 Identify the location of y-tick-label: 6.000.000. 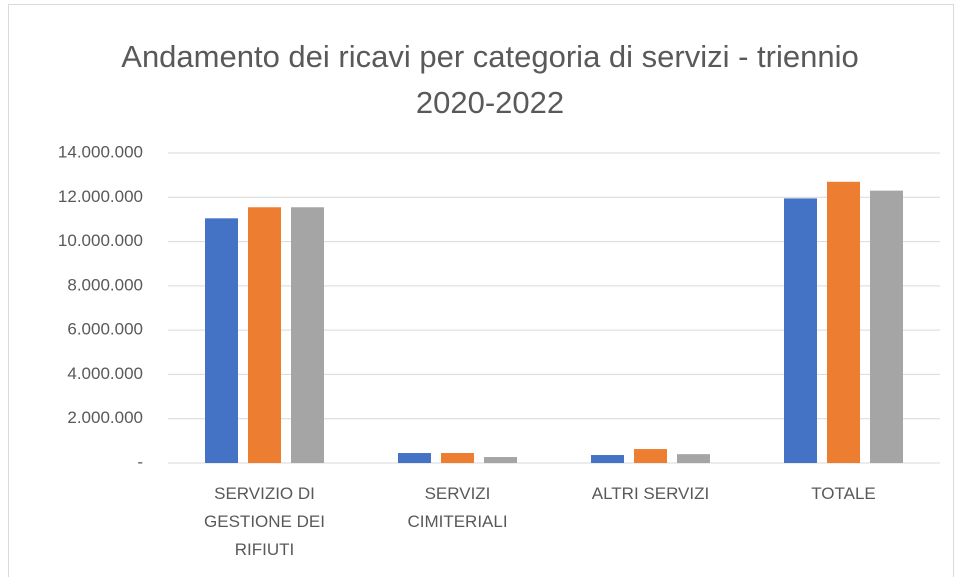
(105, 329).